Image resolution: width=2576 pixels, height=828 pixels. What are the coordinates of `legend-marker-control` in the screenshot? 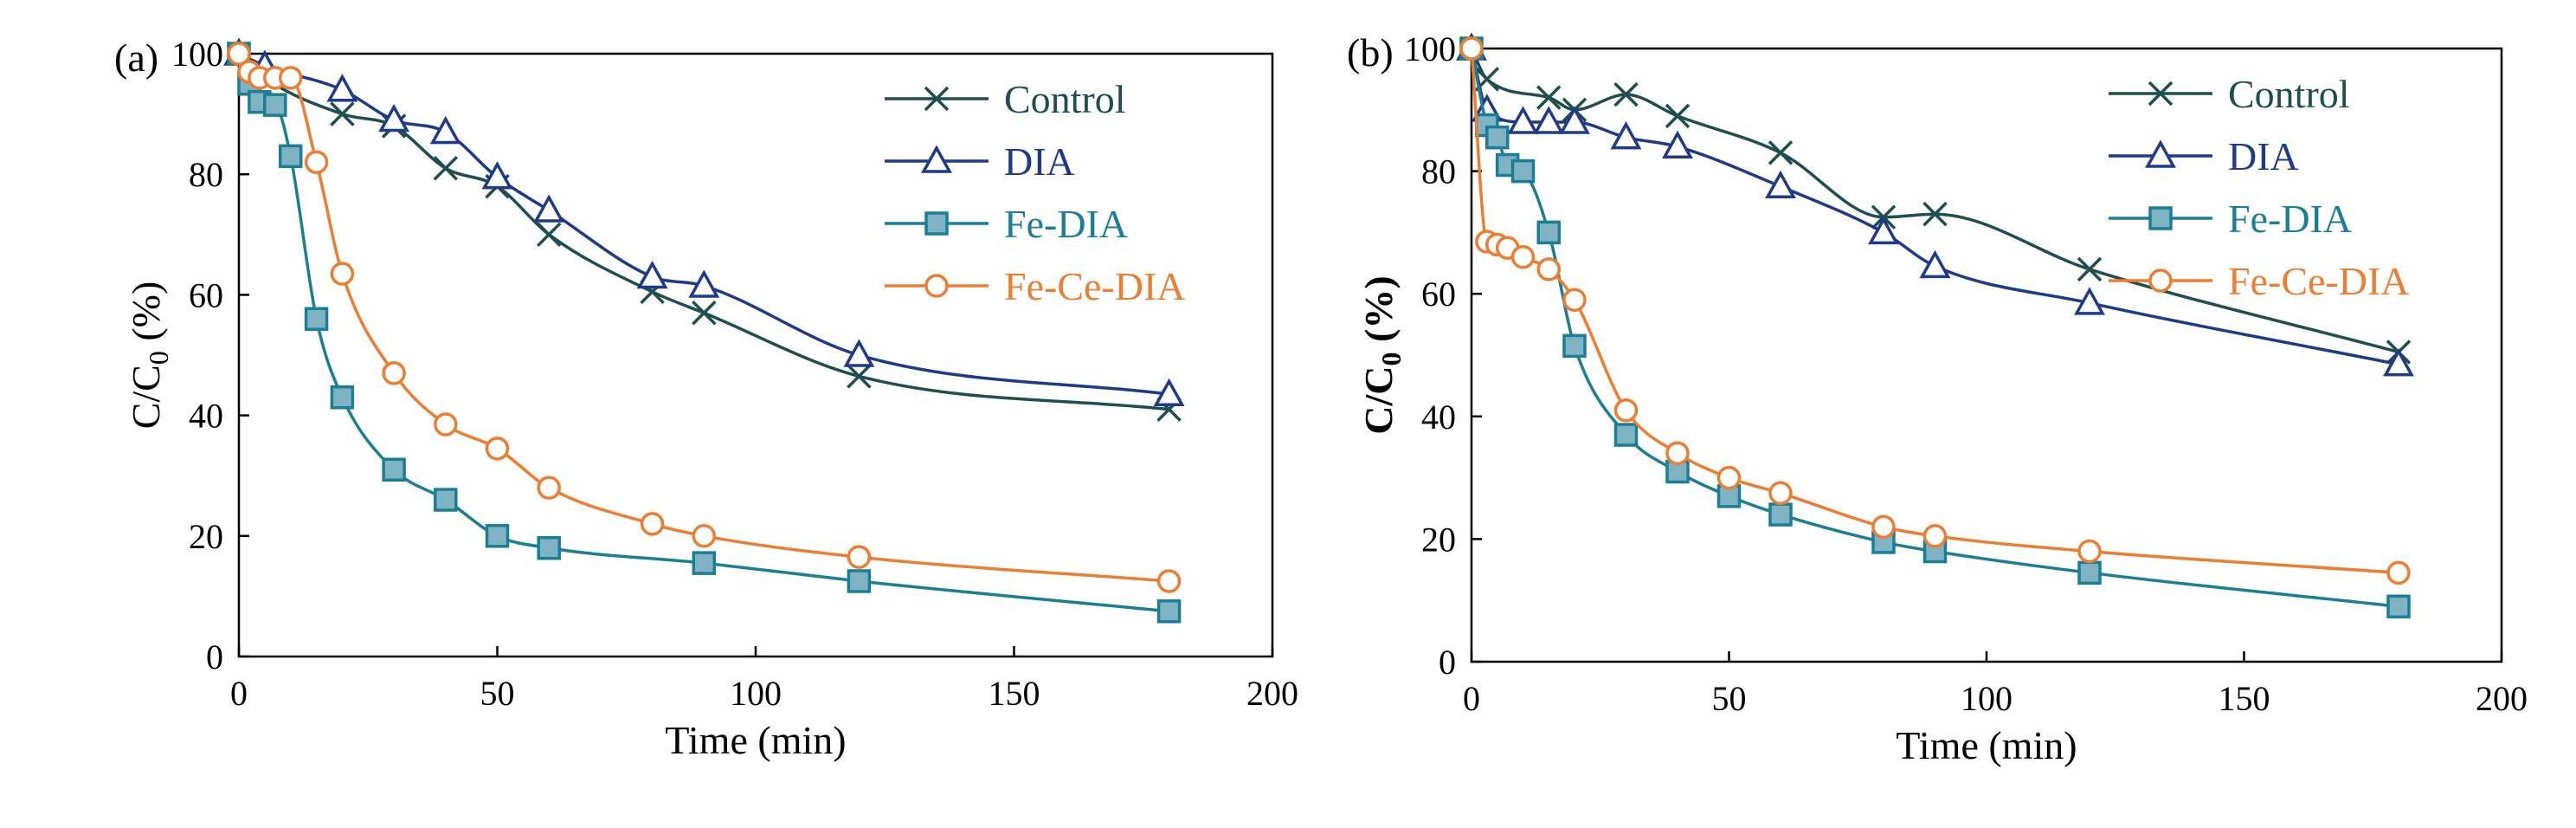 It's located at (937, 99).